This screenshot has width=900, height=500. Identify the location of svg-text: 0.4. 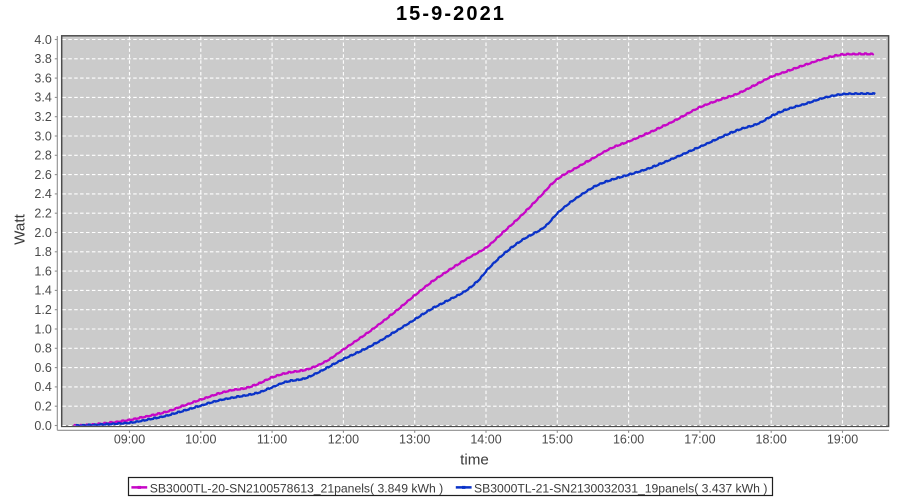
(42, 387).